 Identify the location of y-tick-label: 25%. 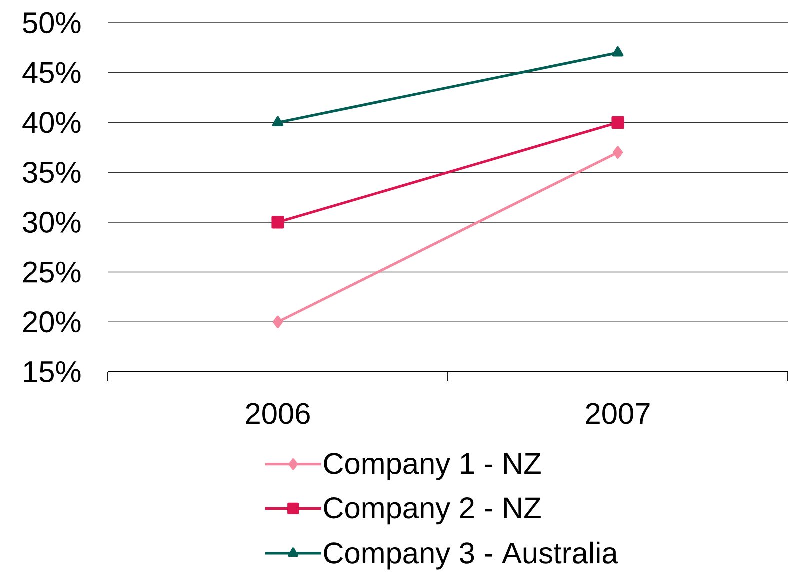
(52, 272).